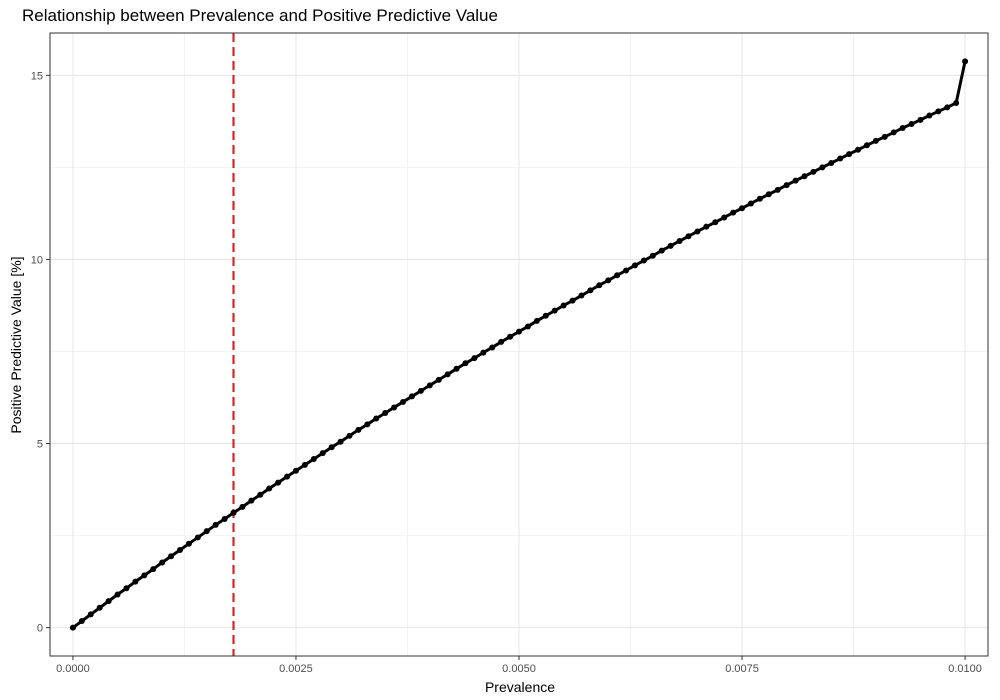 This screenshot has width=1000, height=700. Describe the element at coordinates (520, 687) in the screenshot. I see `x-axis-title: Prevalence` at that location.